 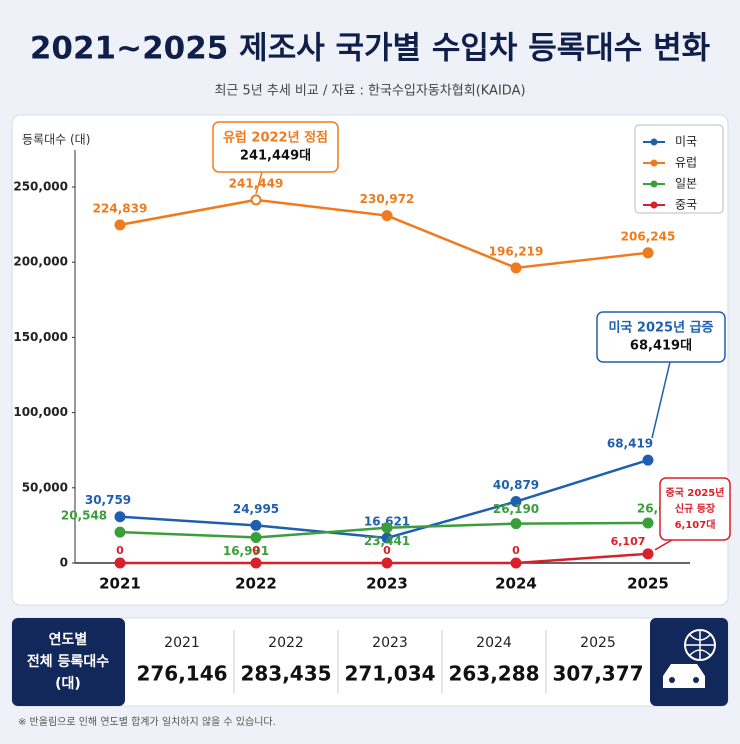 What do you see at coordinates (387, 584) in the screenshot?
I see `x-tick-label: 2023` at bounding box center [387, 584].